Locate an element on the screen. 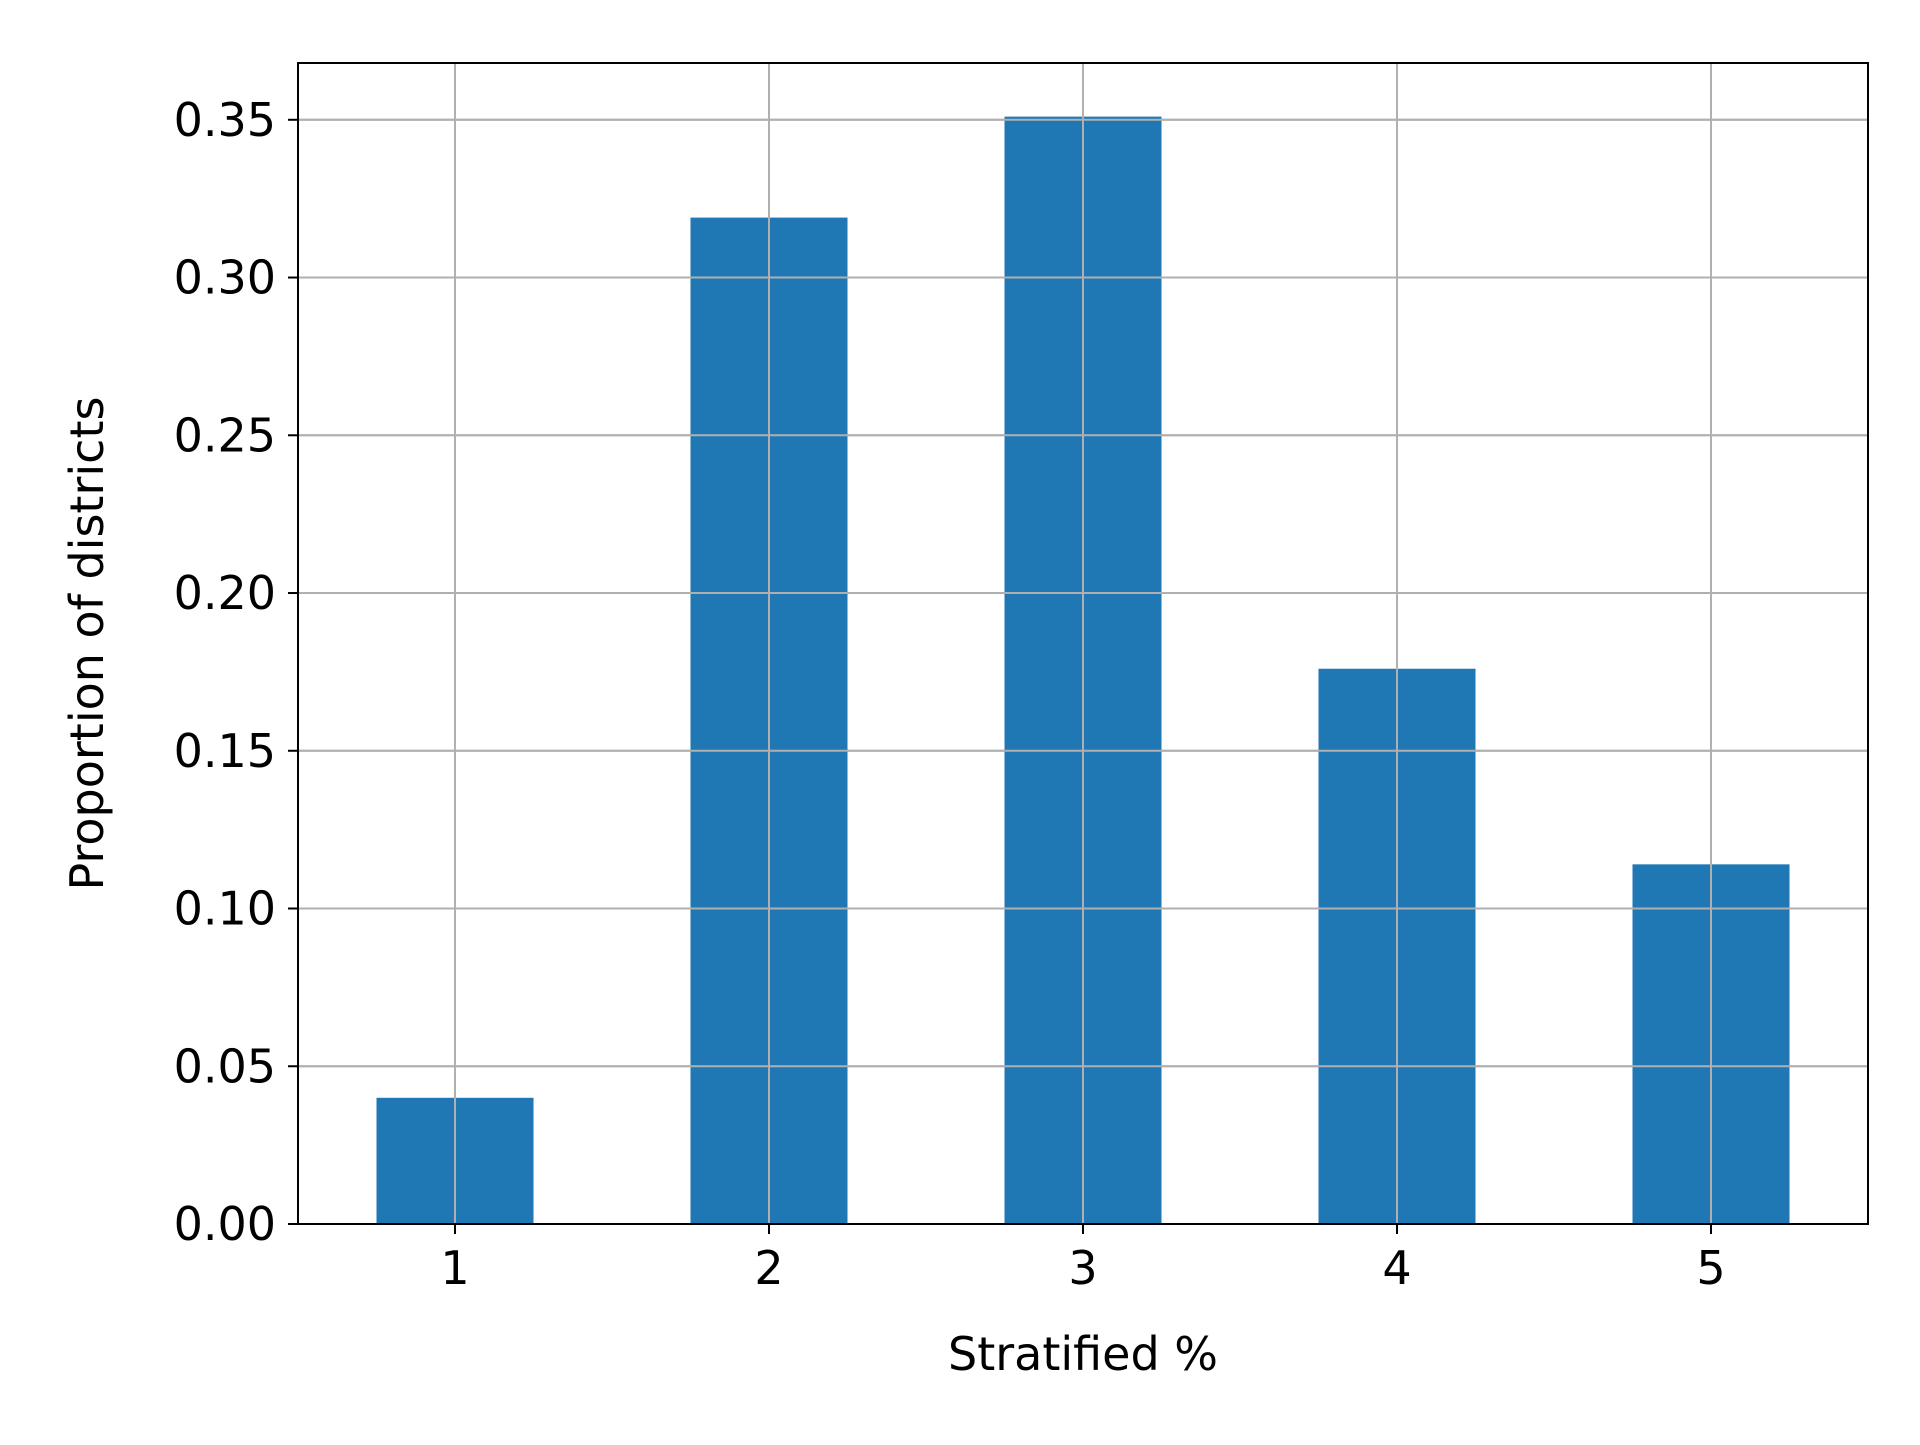 The image size is (1920, 1445). y-tick-label: 0.25 is located at coordinates (225, 435).